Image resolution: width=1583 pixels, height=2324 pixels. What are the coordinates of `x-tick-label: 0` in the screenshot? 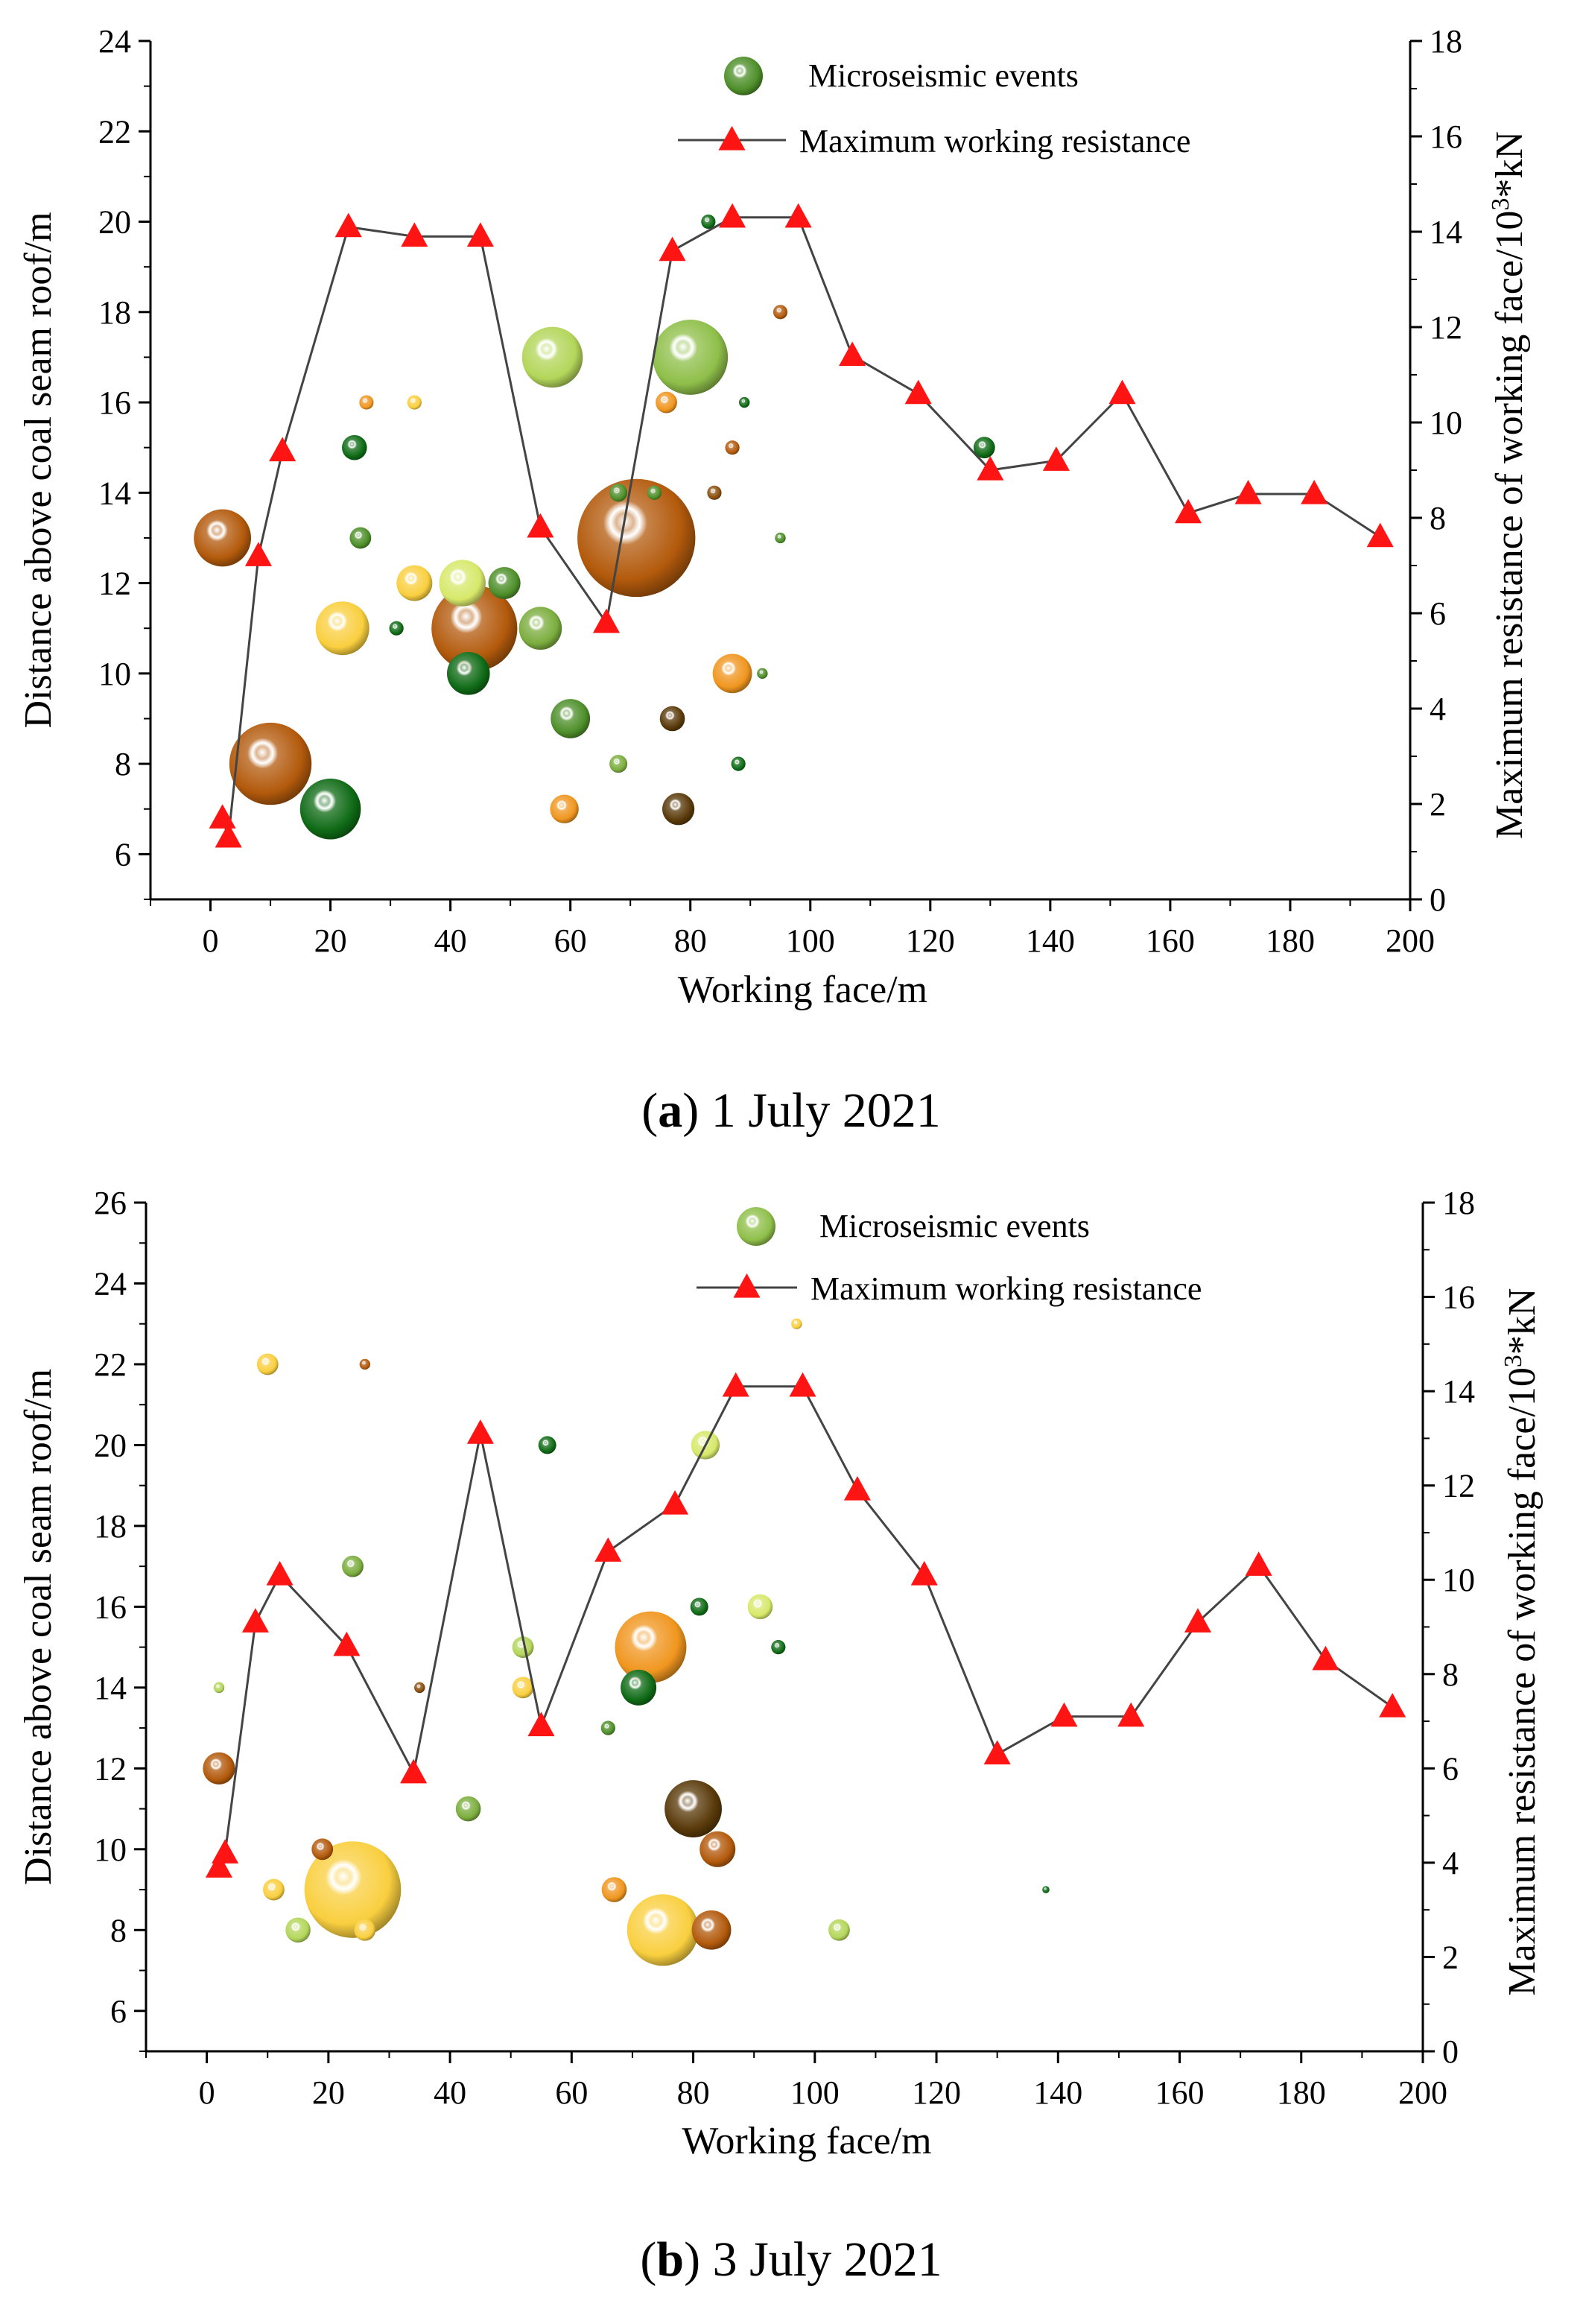 It's located at (207, 2092).